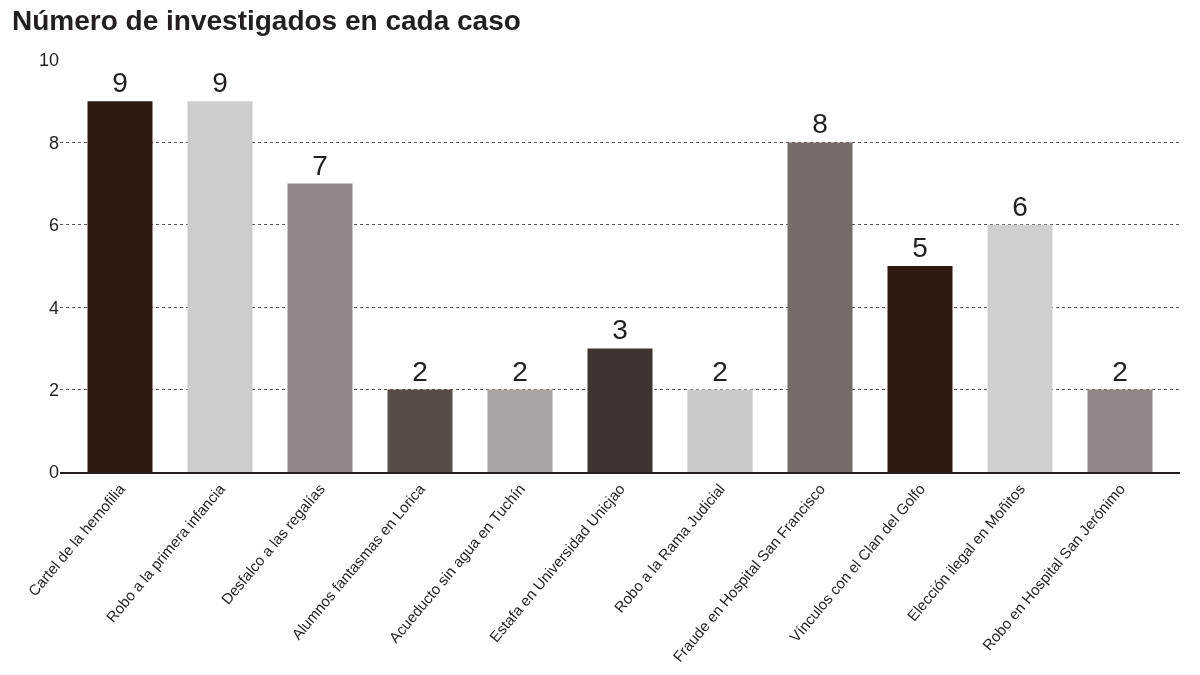 The height and width of the screenshot is (675, 1200). I want to click on chart-title: Número de investigados en cada caso, so click(266, 20).